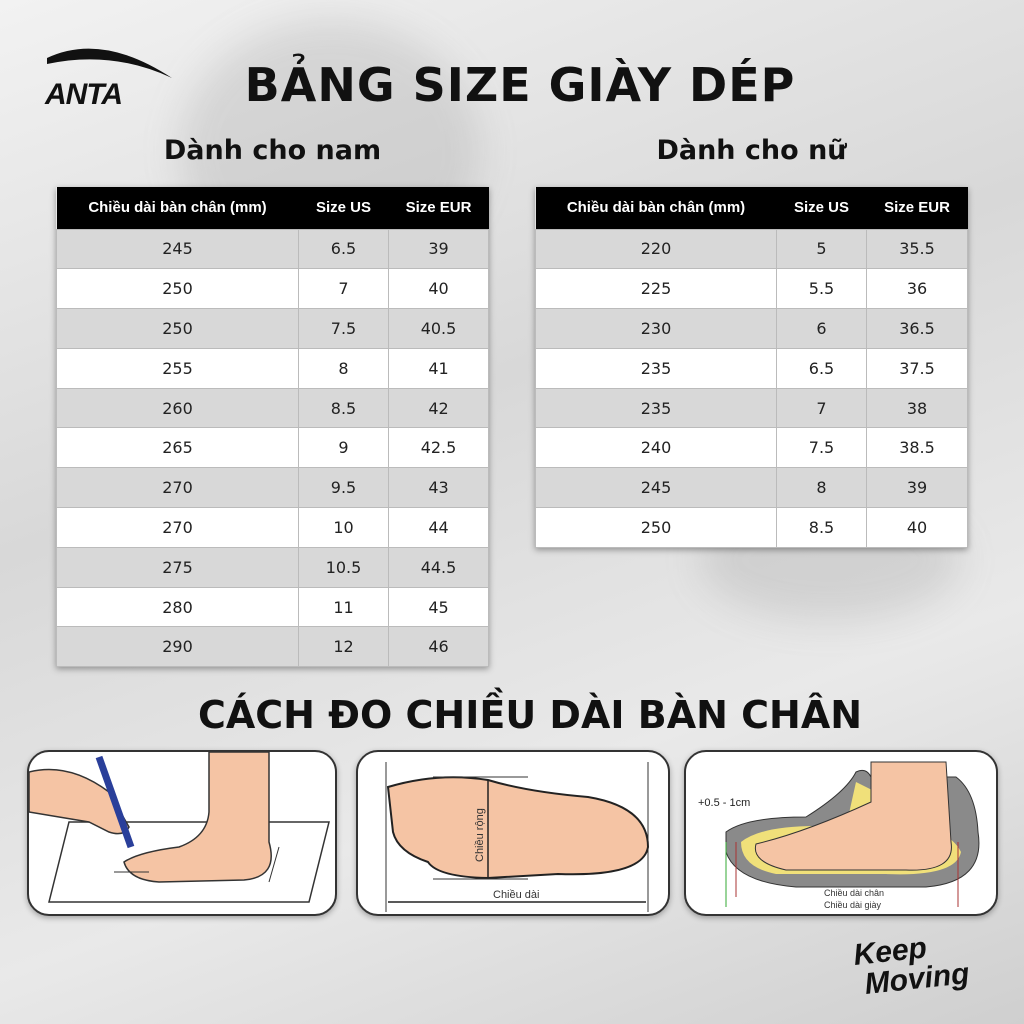  Describe the element at coordinates (821, 328) in the screenshot. I see `table-cell: 6` at that location.